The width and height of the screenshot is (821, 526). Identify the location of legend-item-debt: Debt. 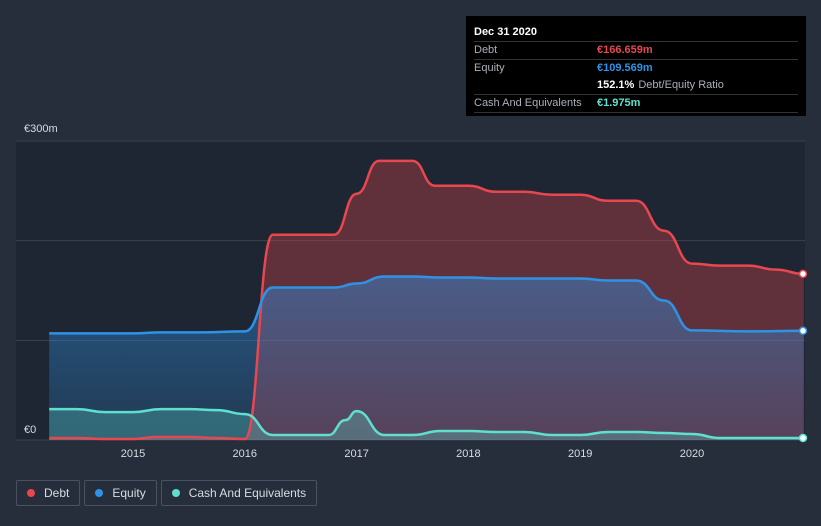
(48, 493).